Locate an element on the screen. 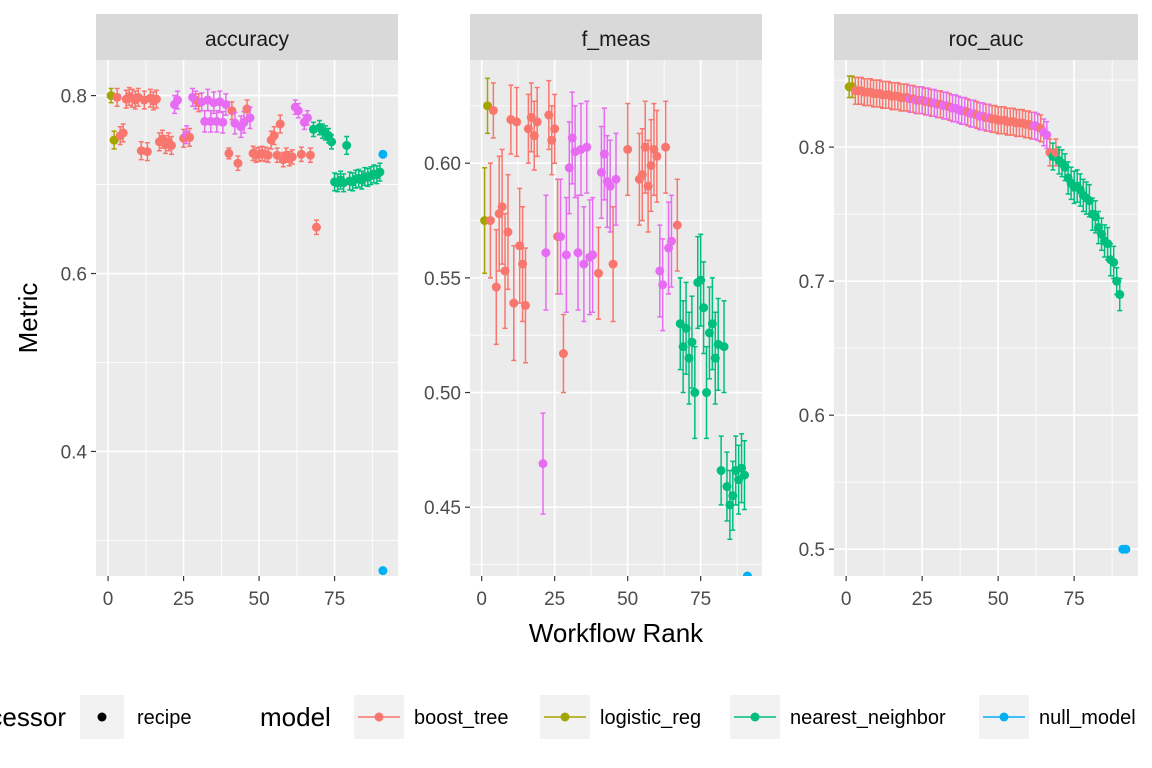 The image size is (1152, 768). x-axis-label: Workflow Rank is located at coordinates (616, 633).